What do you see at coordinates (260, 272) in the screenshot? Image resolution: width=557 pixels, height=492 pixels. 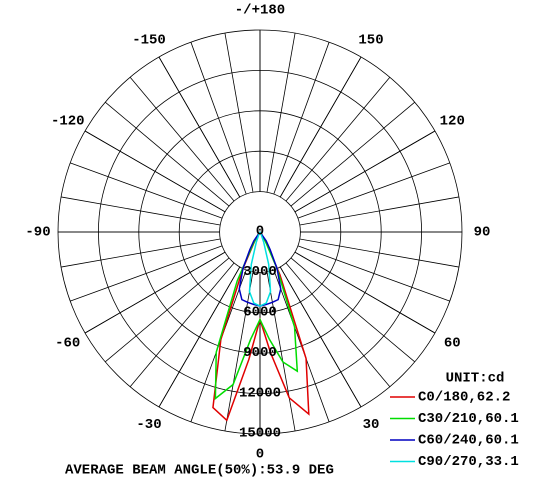 I see `r-tick-label: 3000` at bounding box center [260, 272].